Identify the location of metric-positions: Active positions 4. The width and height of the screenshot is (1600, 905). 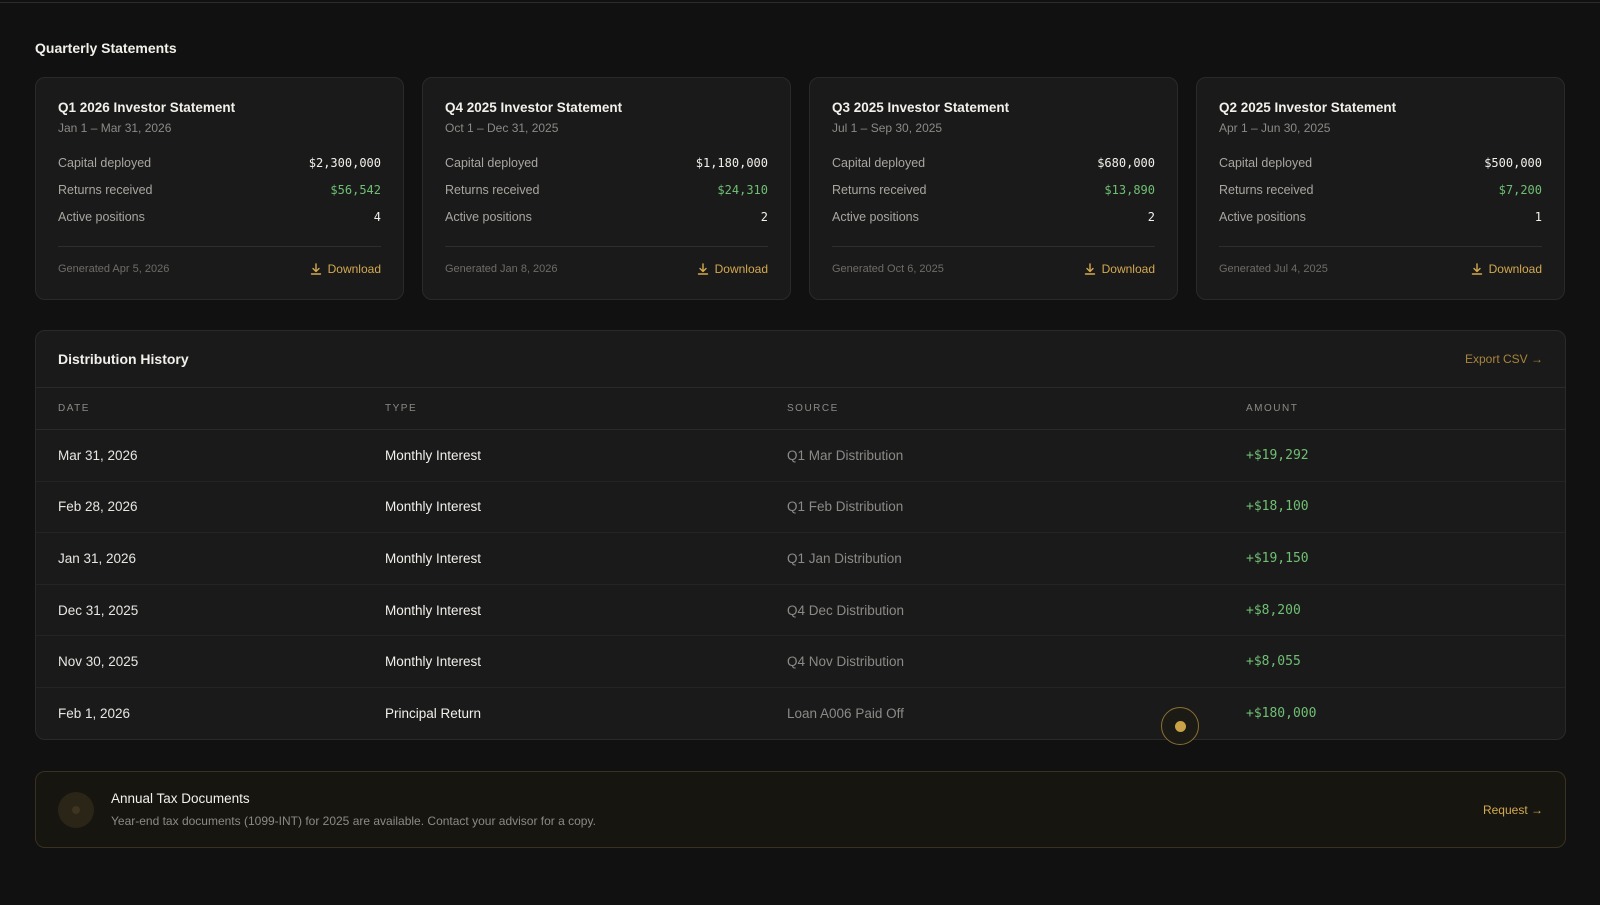
(219, 216).